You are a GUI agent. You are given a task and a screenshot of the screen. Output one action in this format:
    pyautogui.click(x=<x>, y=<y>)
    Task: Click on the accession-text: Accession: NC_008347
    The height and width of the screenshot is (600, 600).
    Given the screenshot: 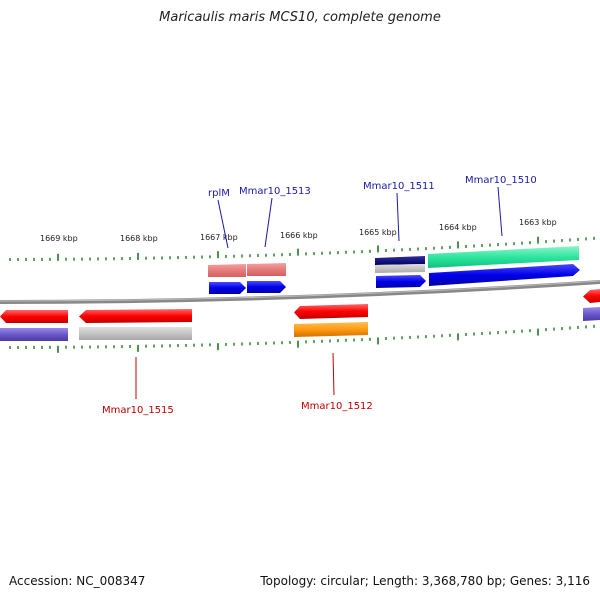 What is the action you would take?
    pyautogui.click(x=77, y=581)
    